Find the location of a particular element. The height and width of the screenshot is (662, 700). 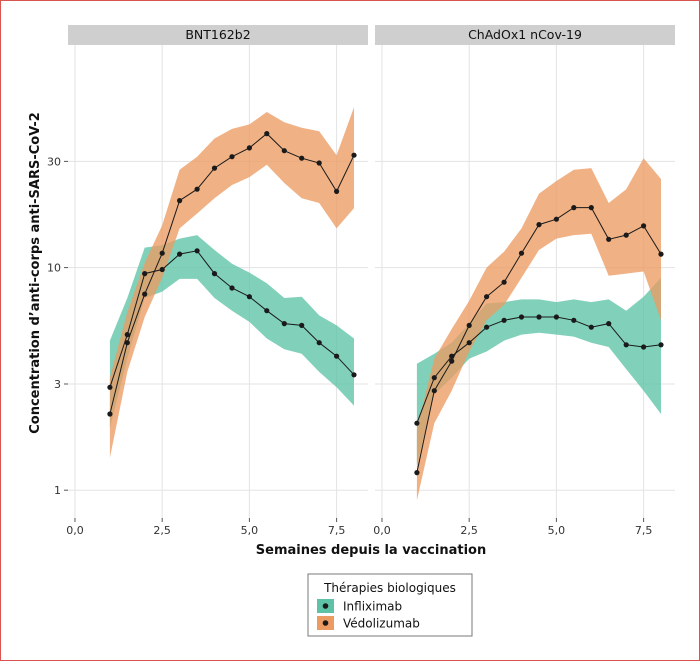

strip-right is located at coordinates (525, 35).